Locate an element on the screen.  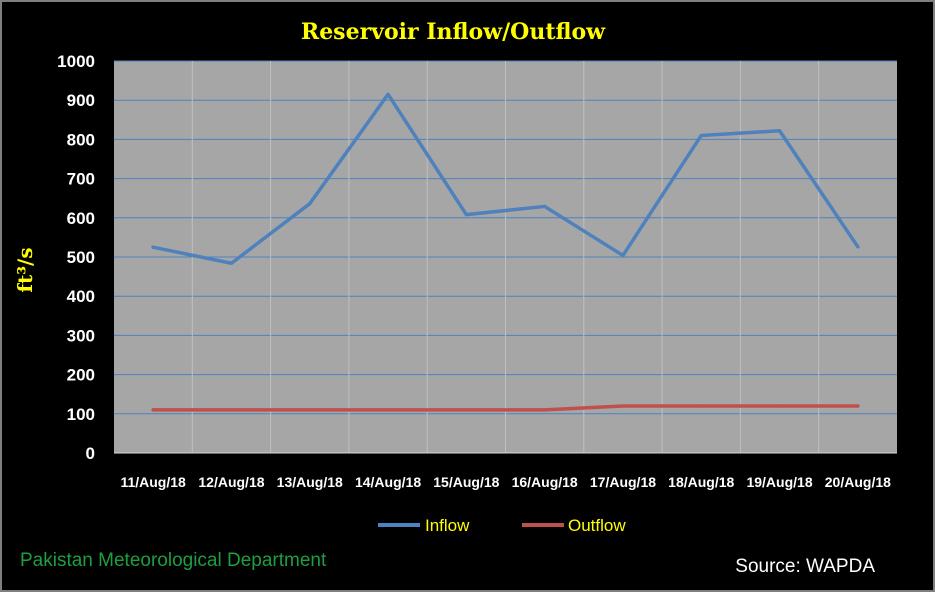
y-tick-label: 900 is located at coordinates (81, 100).